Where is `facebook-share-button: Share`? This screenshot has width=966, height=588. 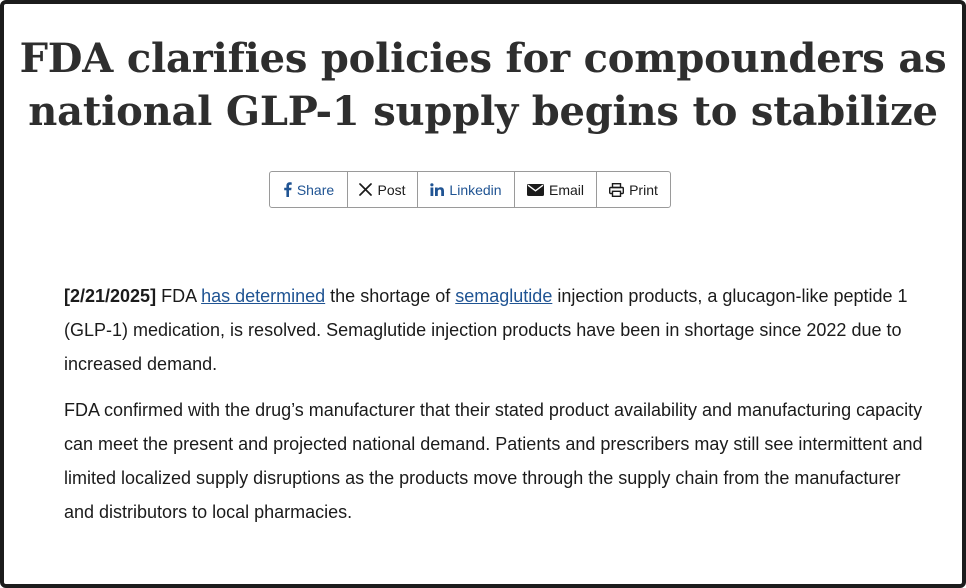 facebook-share-button: Share is located at coordinates (309, 189).